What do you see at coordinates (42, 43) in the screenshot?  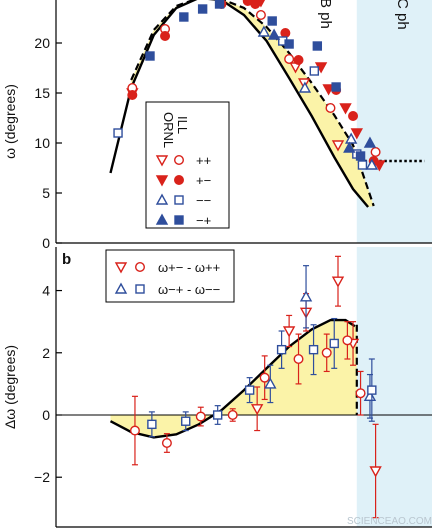 I see `y-tick-label: 20` at bounding box center [42, 43].